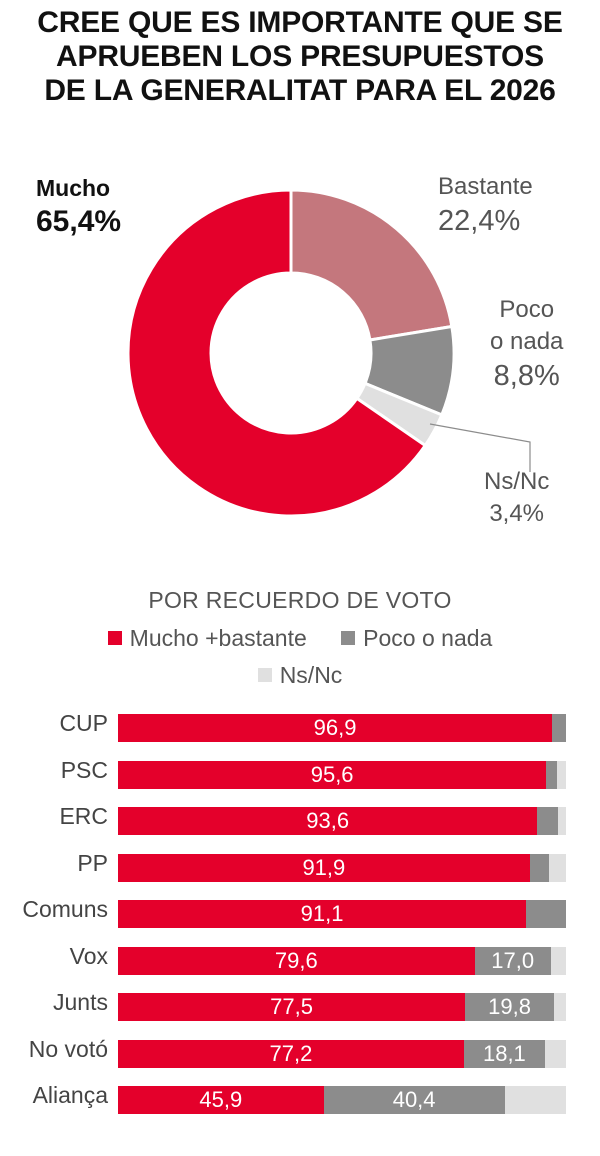 This screenshot has height=1156, width=600. I want to click on bar-track: 45,9 40,4, so click(342, 1100).